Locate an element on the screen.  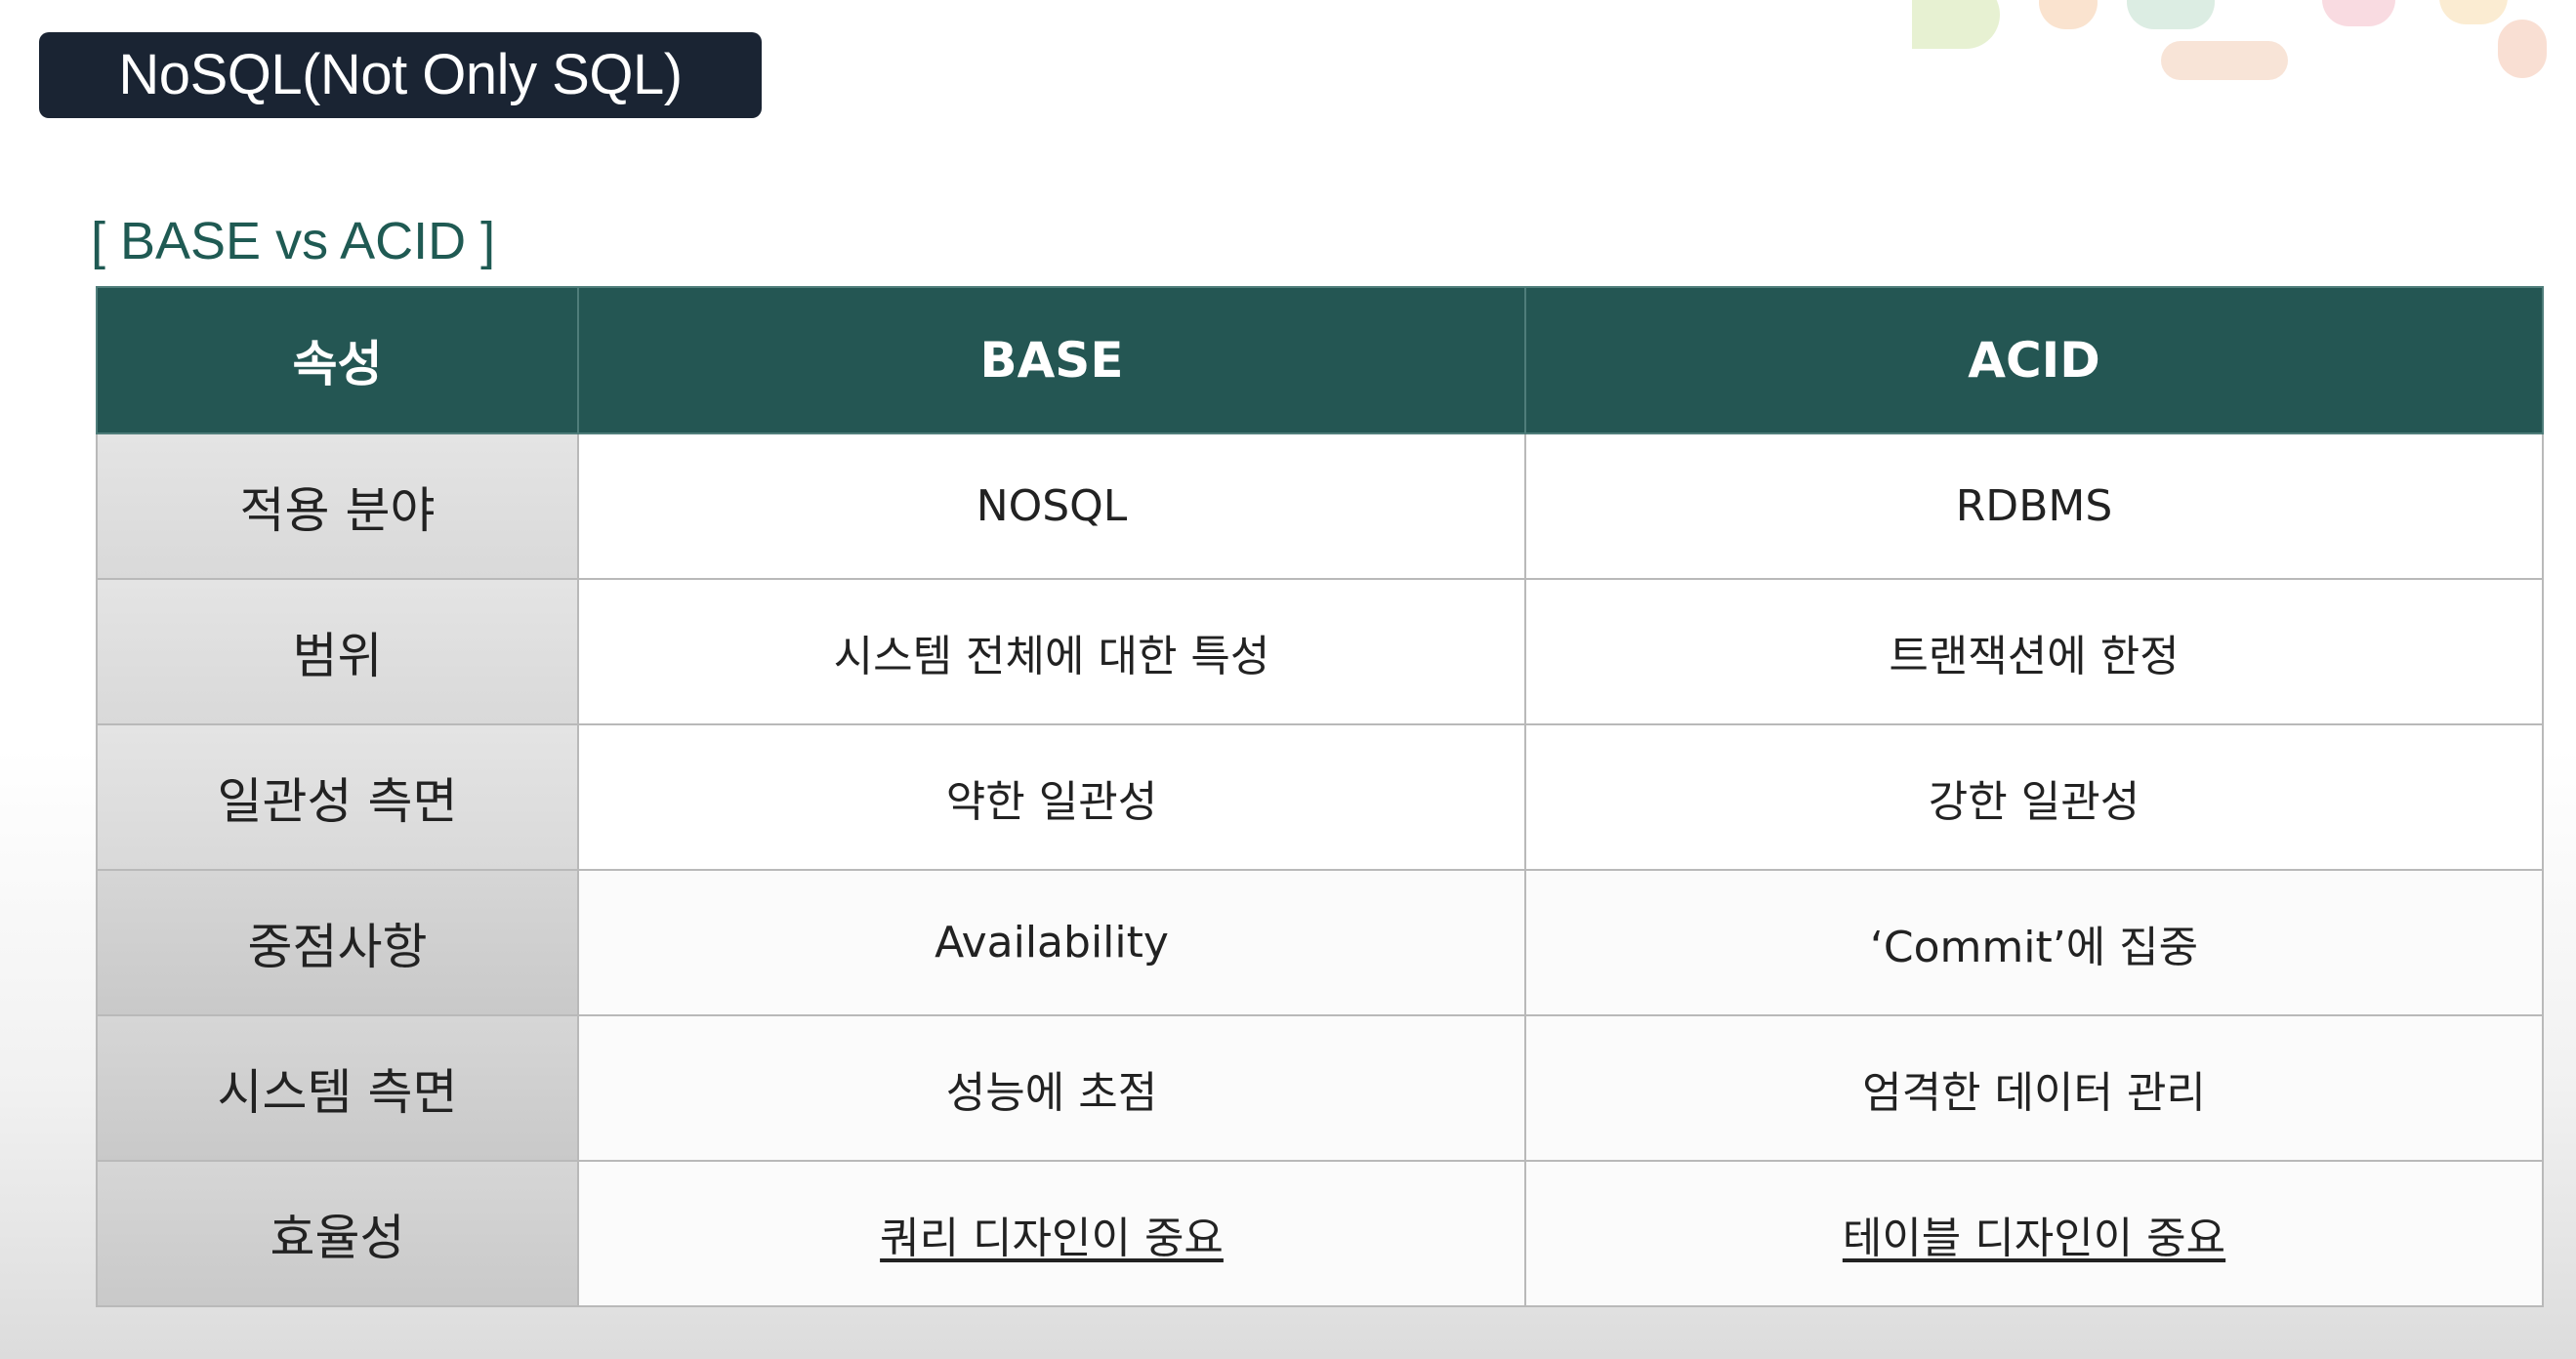
attribute-cell: 효율성 is located at coordinates (337, 1233).